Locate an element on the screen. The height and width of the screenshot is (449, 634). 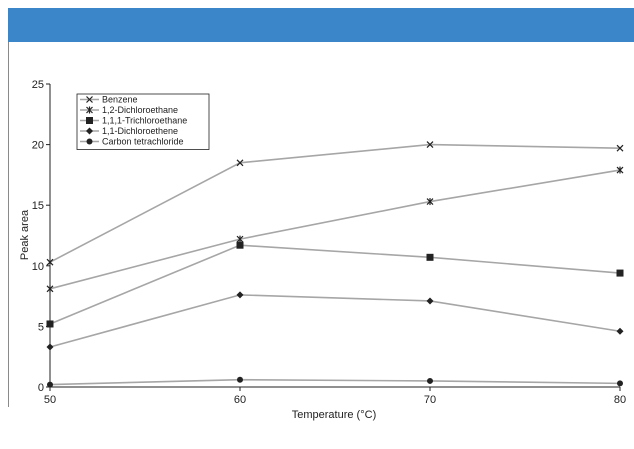
legend-box is located at coordinates (143, 121).